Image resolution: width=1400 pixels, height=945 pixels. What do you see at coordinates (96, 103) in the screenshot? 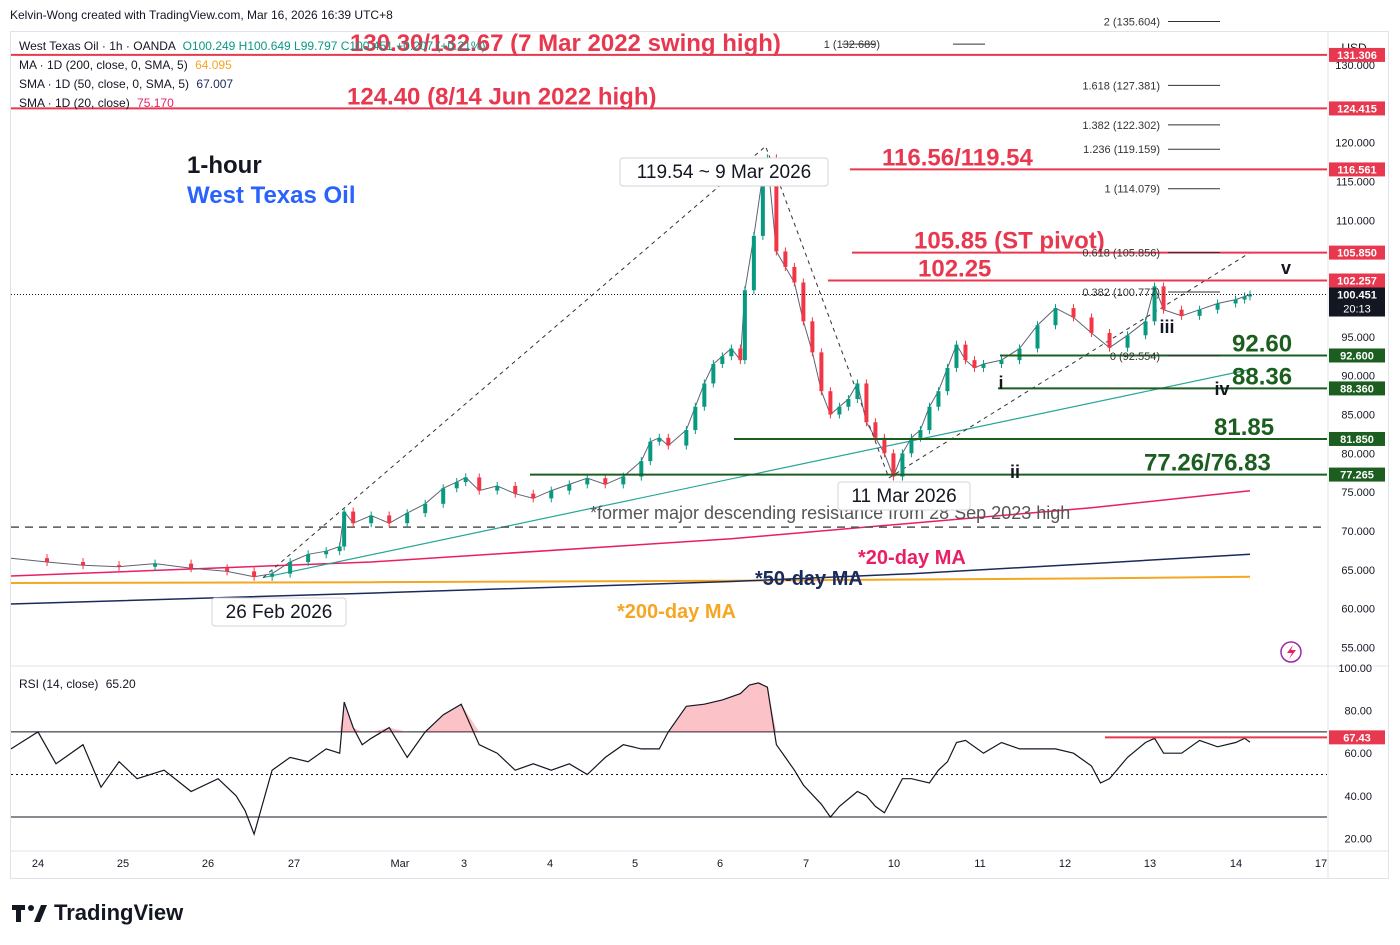
I see `legend-sma20-row: SMA · 1D (20, close) 75.170` at bounding box center [96, 103].